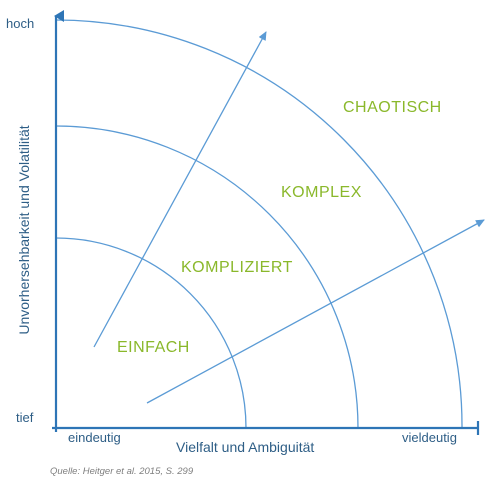 This screenshot has height=490, width=500. I want to click on x-axis-high-label: vieldeutig, so click(429, 437).